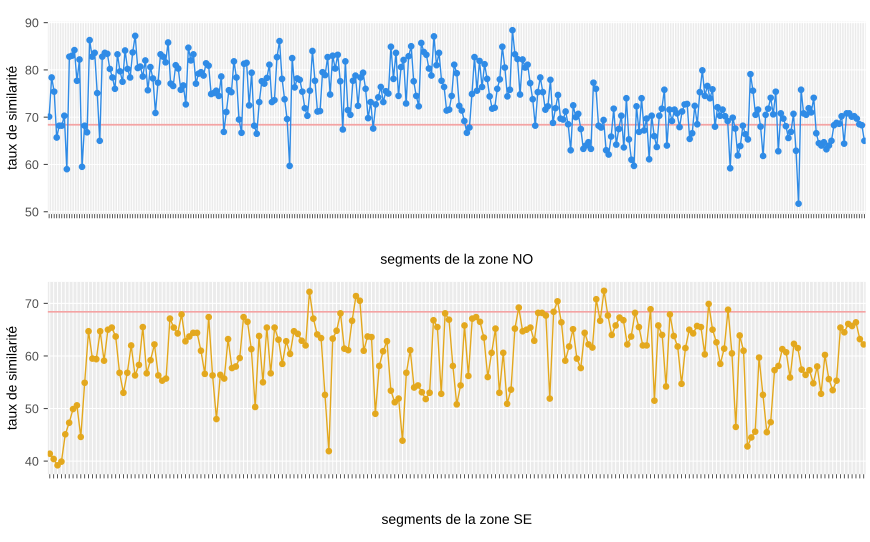 The height and width of the screenshot is (542, 870). Describe the element at coordinates (31, 70) in the screenshot. I see `y-tick-label: 80` at that location.